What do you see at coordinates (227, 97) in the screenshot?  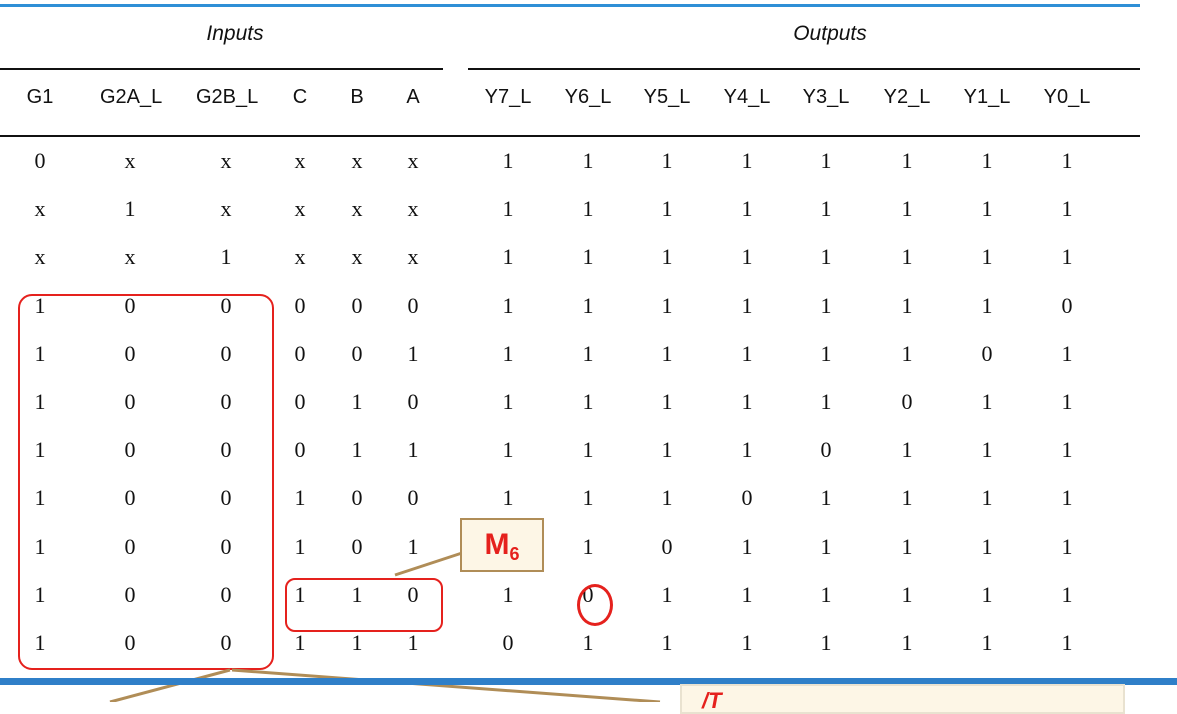 I see `column-header-g2b-l: G2B_L` at bounding box center [227, 97].